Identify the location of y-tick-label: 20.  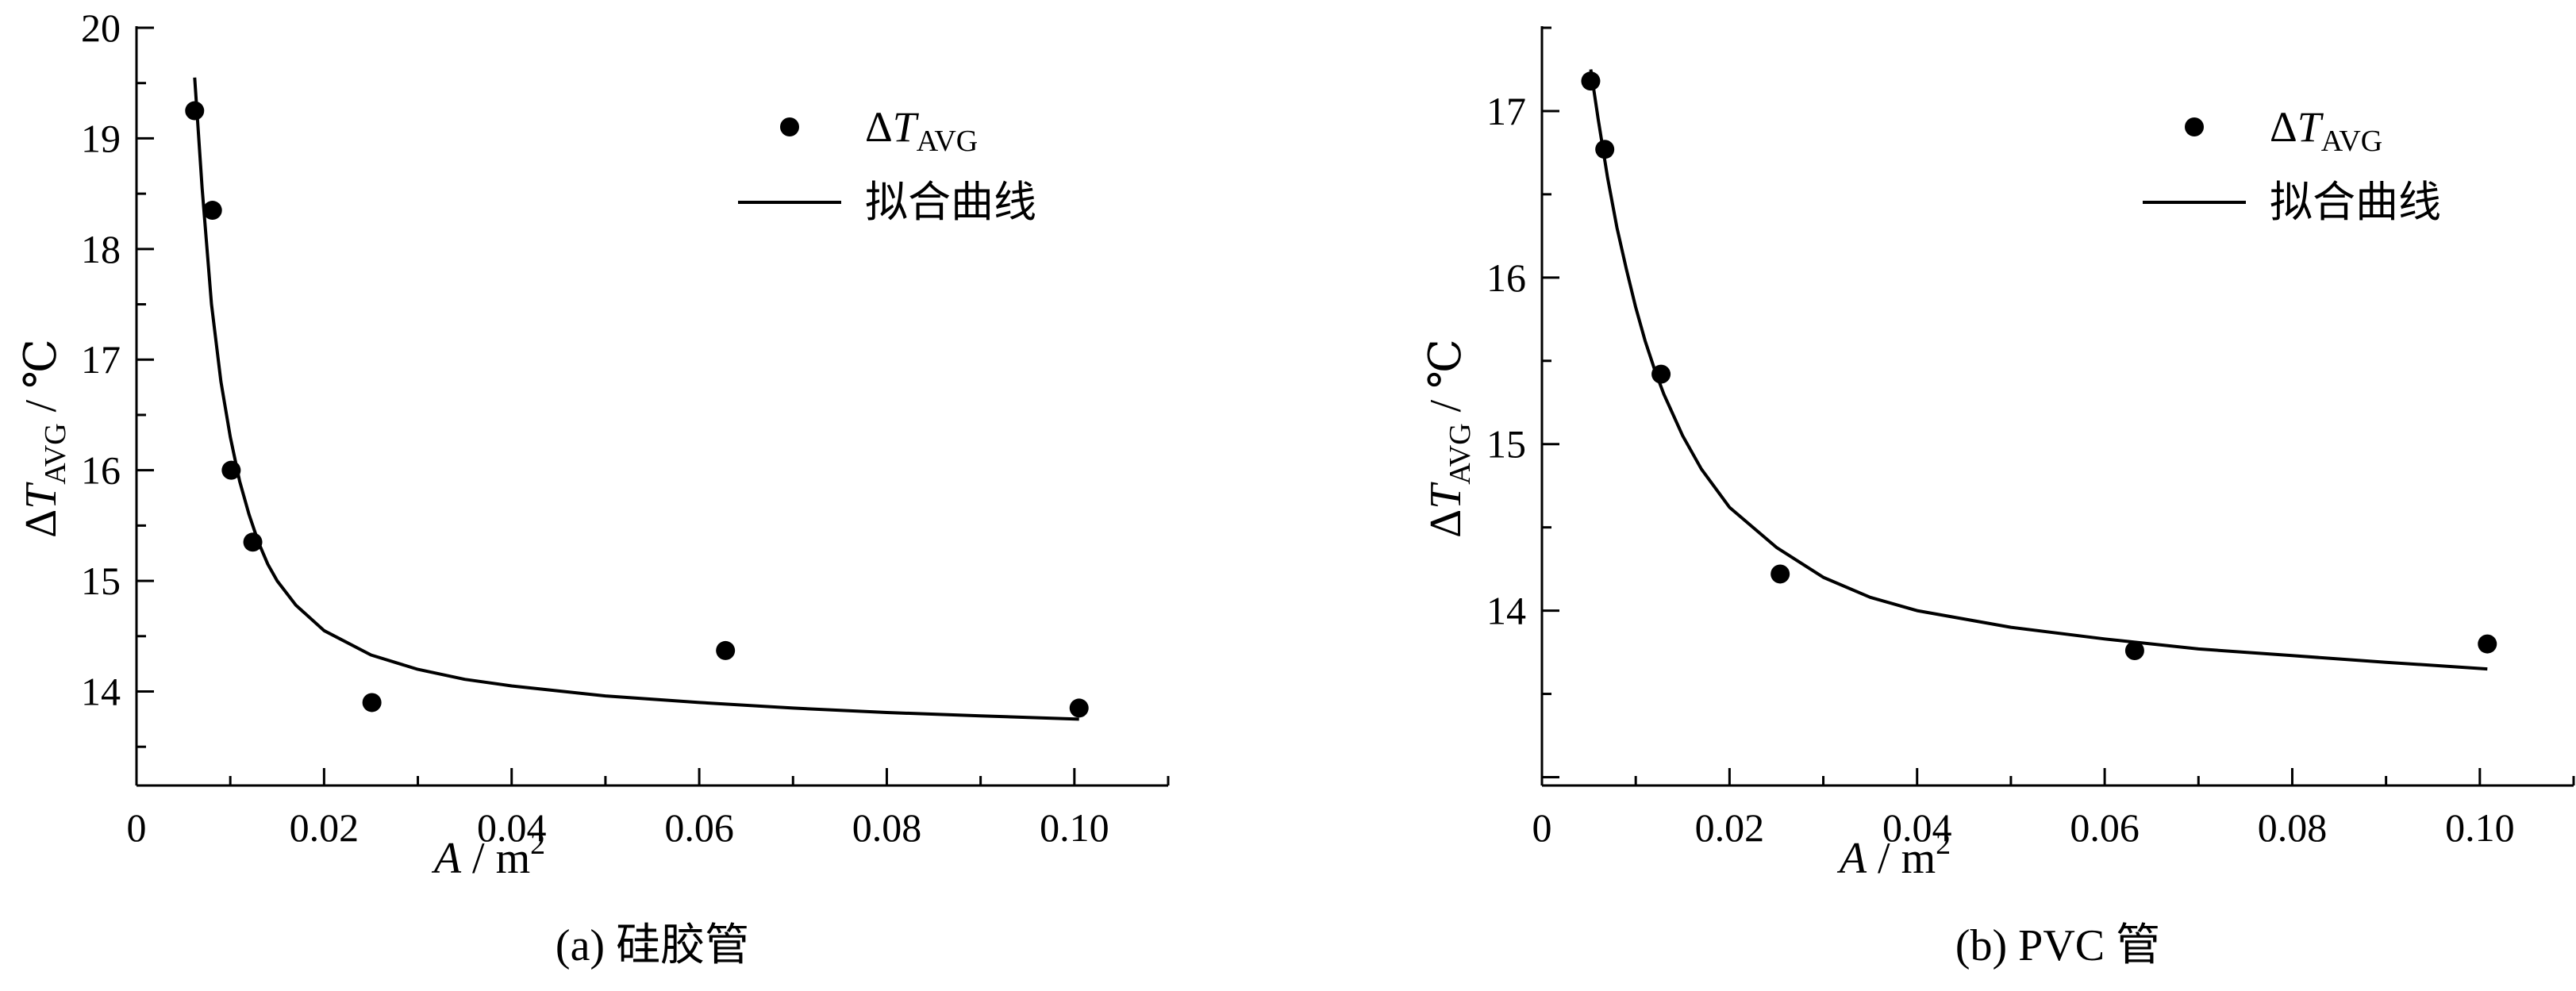
(101, 28).